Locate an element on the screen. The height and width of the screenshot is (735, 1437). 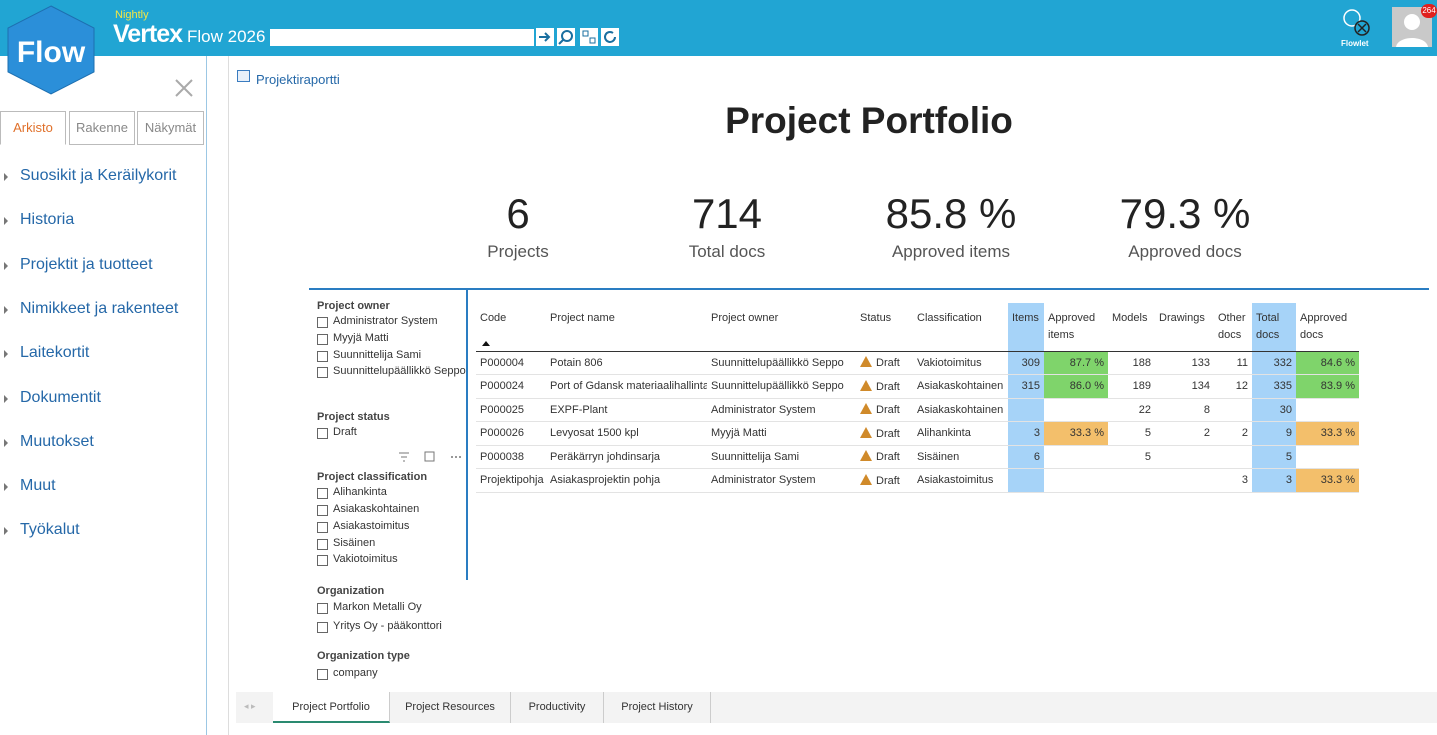
flowlet-icon is located at coordinates (1356, 21).